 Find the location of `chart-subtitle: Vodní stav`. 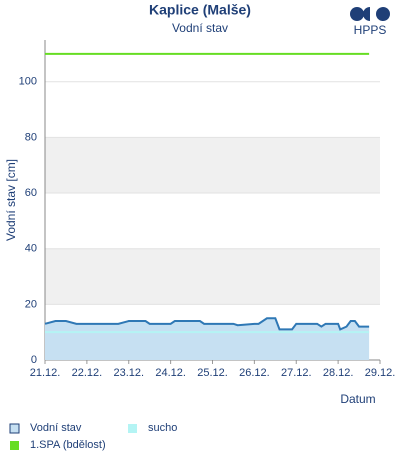

chart-subtitle: Vodní stav is located at coordinates (200, 28).